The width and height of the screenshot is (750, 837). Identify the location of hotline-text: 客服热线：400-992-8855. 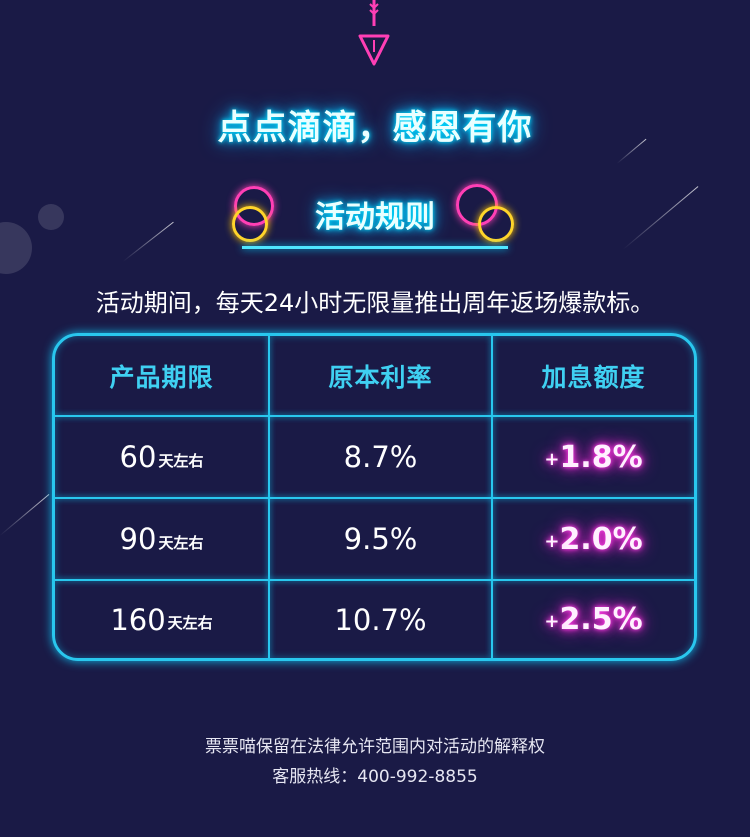
(375, 777).